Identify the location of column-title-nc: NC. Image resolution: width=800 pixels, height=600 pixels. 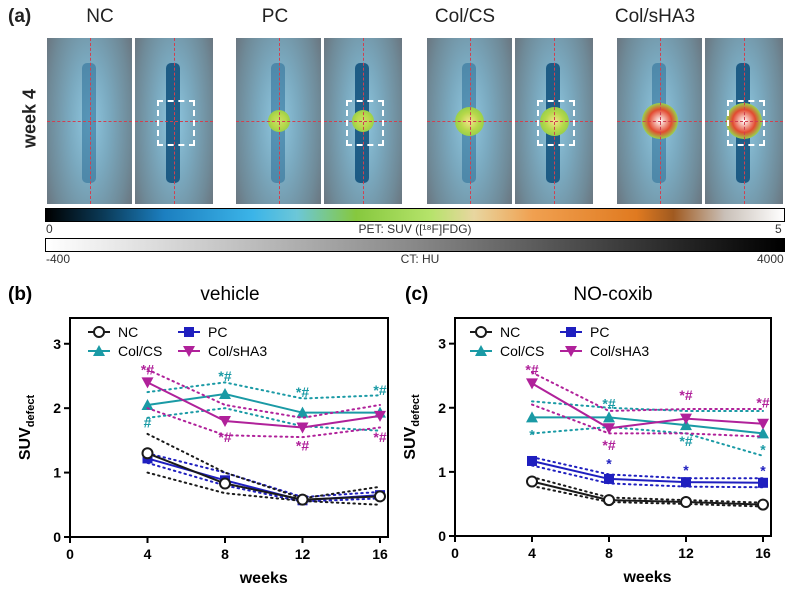
(100, 16).